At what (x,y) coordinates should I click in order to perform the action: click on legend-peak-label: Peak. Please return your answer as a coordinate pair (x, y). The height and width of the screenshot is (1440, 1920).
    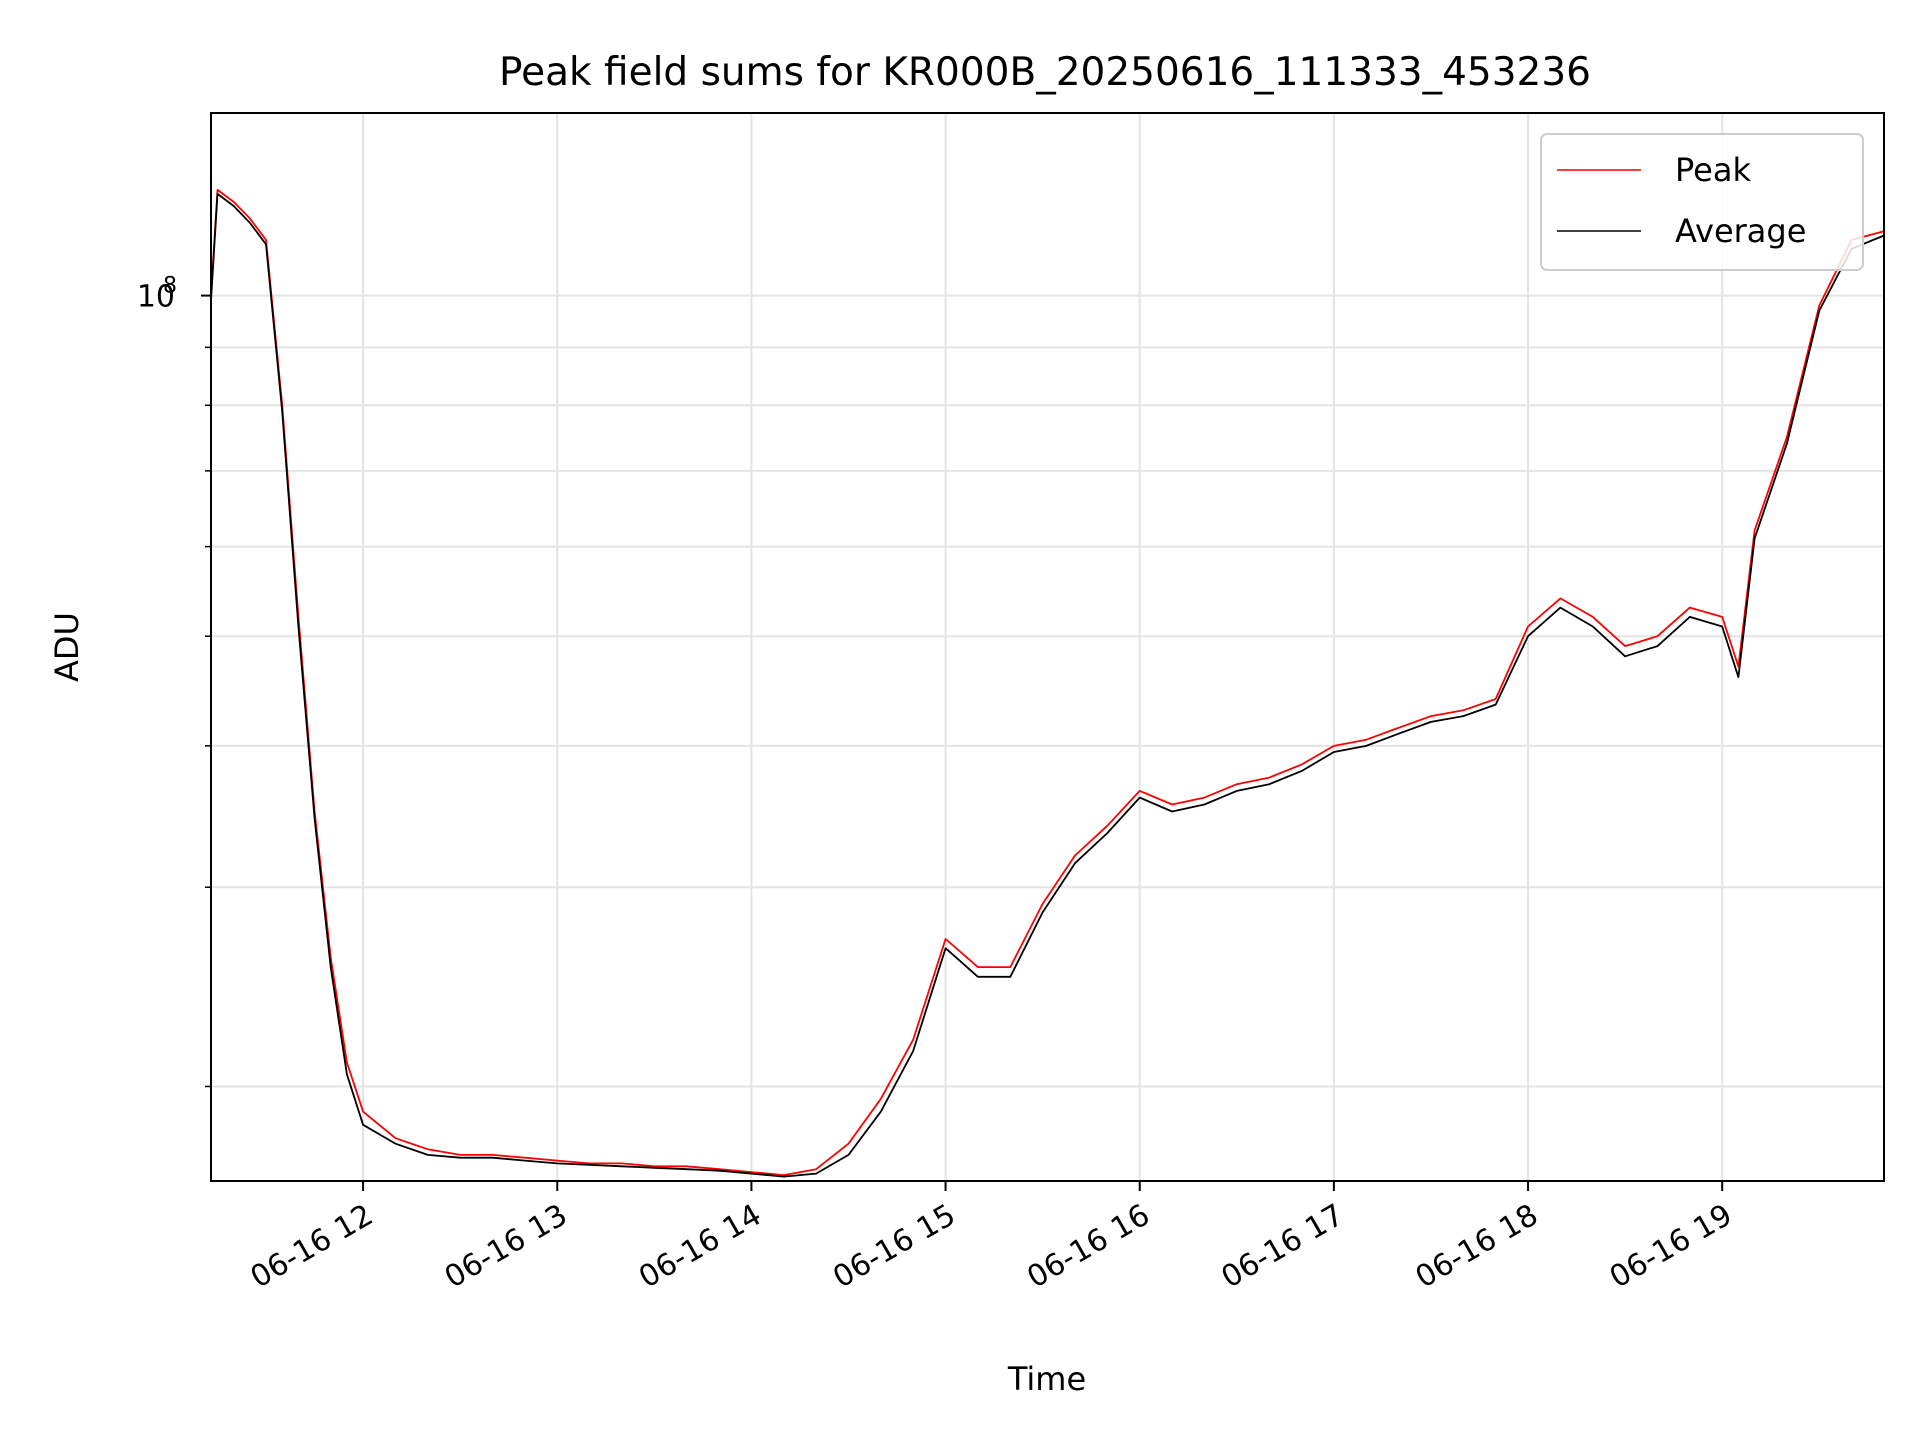
    Looking at the image, I should click on (1713, 170).